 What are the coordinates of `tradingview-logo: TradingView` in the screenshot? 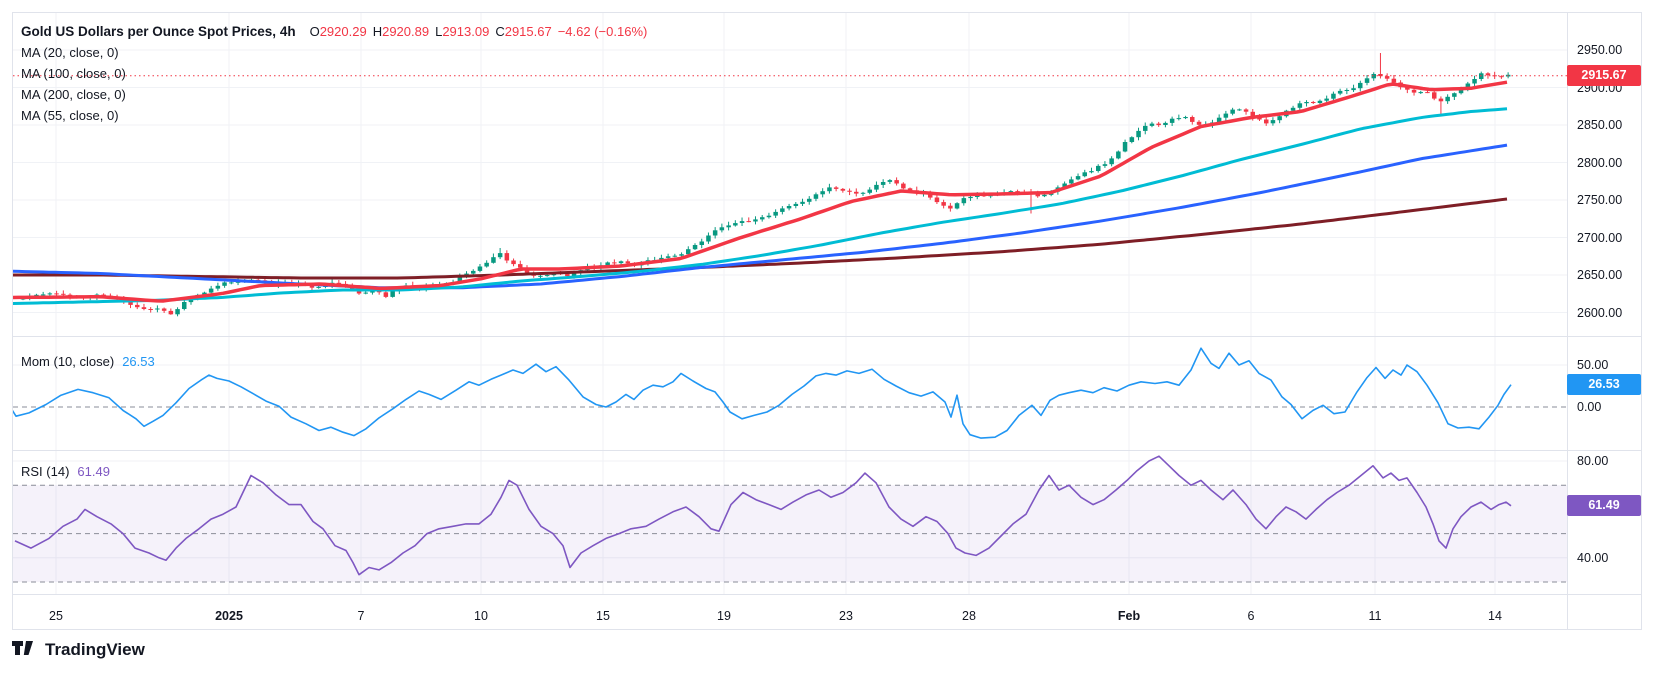 It's located at (78, 650).